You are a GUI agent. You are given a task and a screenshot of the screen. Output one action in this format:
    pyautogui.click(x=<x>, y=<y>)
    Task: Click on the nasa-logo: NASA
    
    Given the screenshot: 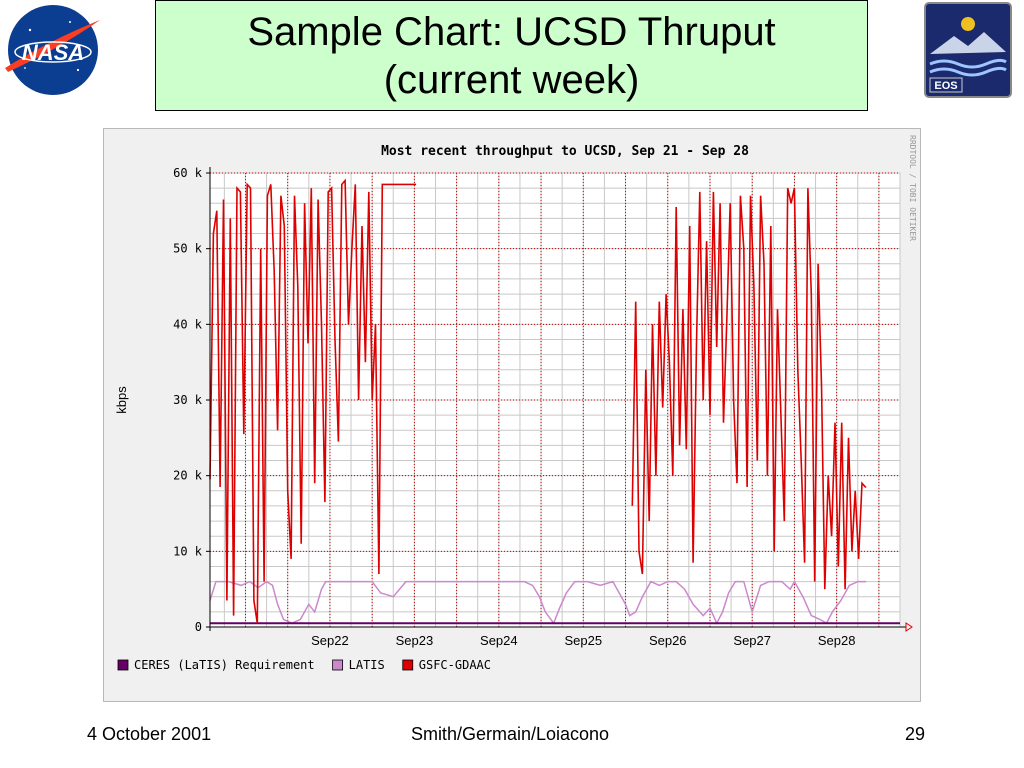 What is the action you would take?
    pyautogui.click(x=52, y=50)
    